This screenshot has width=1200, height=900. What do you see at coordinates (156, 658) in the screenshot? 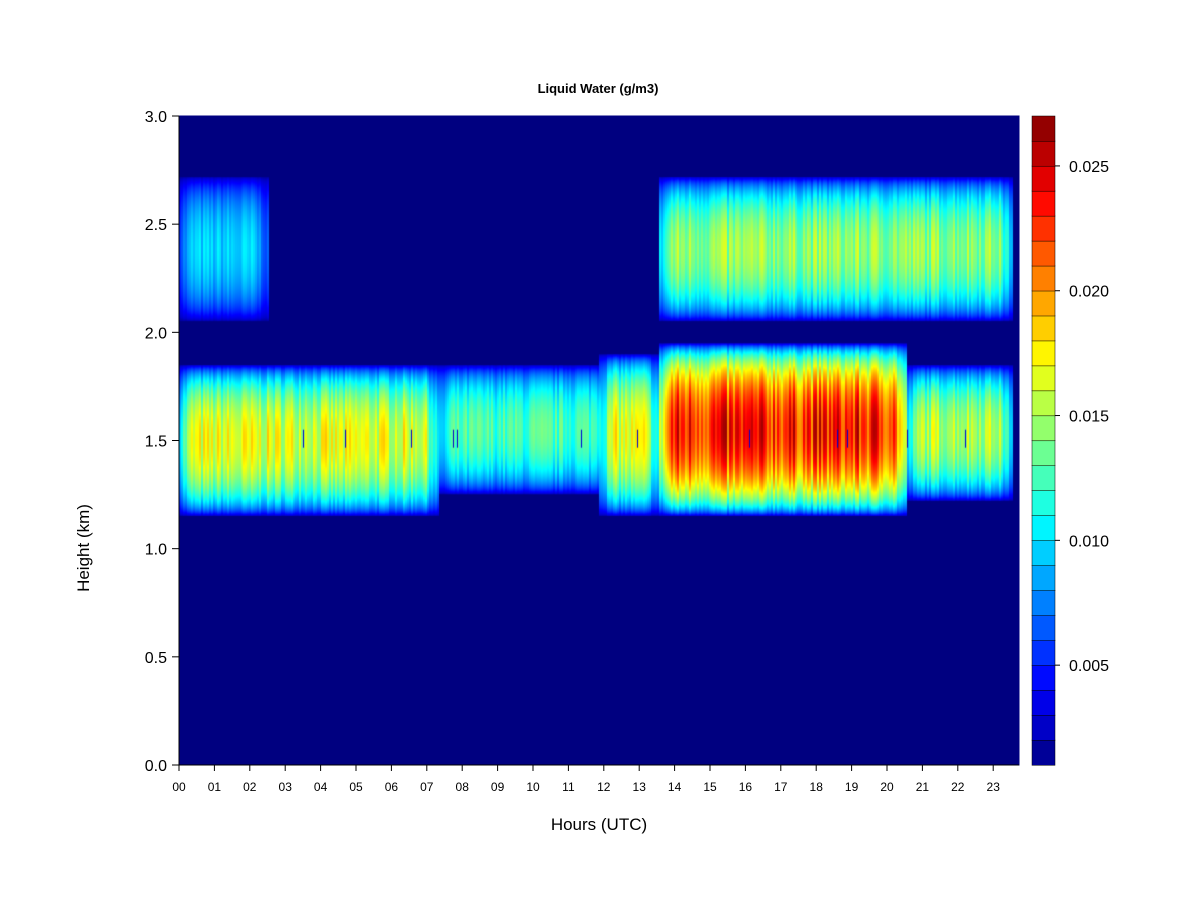
I see `y-tick-label: 0.5` at bounding box center [156, 658].